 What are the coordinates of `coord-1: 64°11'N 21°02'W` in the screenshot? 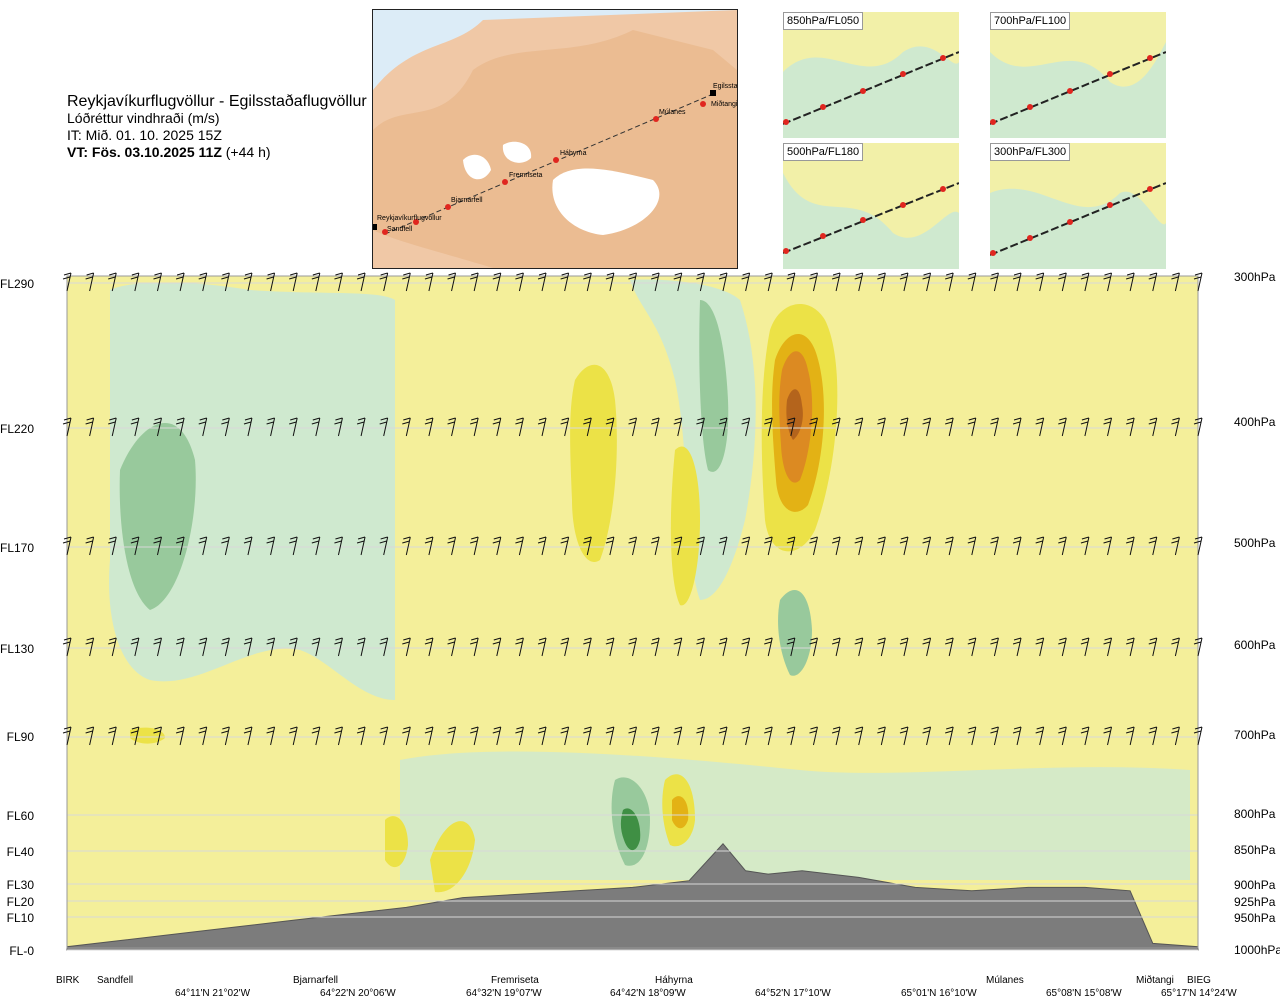 It's located at (213, 993).